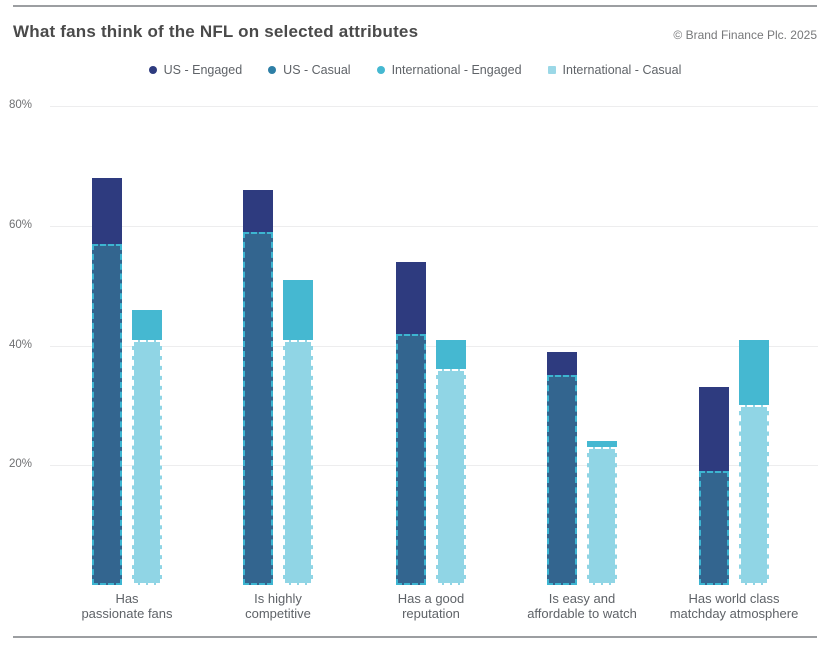 The height and width of the screenshot is (646, 830). What do you see at coordinates (21, 105) in the screenshot?
I see `y-axis-tick-80: 80%` at bounding box center [21, 105].